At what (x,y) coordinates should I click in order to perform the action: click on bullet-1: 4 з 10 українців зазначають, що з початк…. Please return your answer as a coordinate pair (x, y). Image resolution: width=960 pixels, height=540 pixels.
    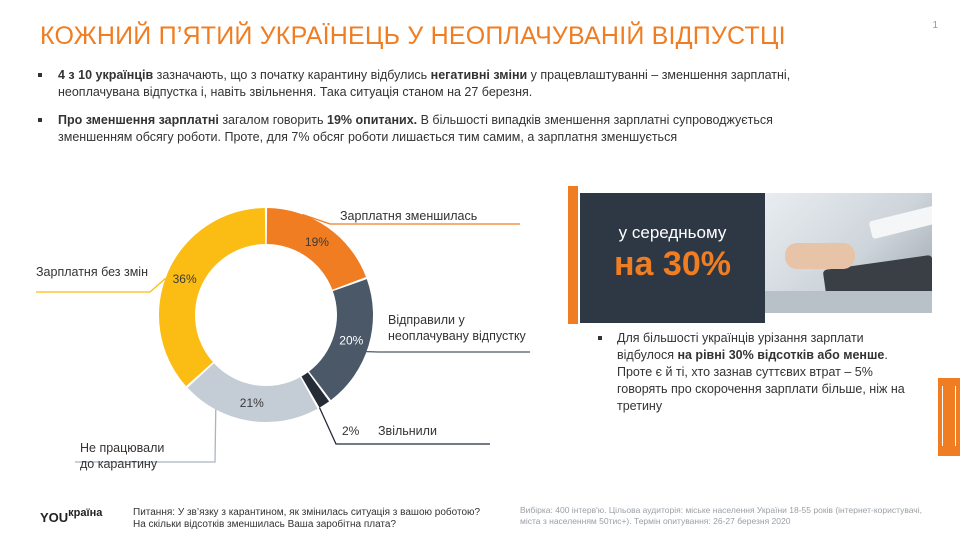
    Looking at the image, I should click on (418, 84).